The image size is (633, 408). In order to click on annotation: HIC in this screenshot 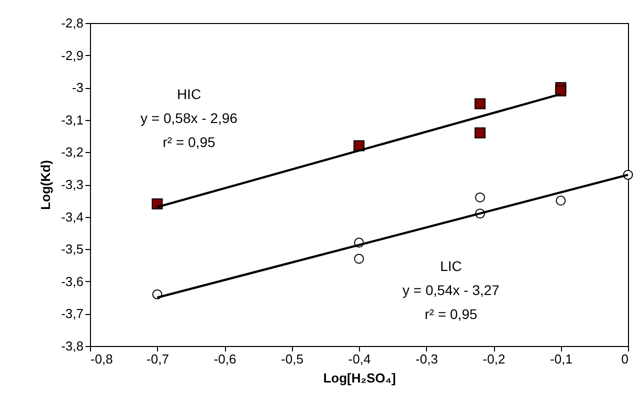, I will do `click(189, 94)`.